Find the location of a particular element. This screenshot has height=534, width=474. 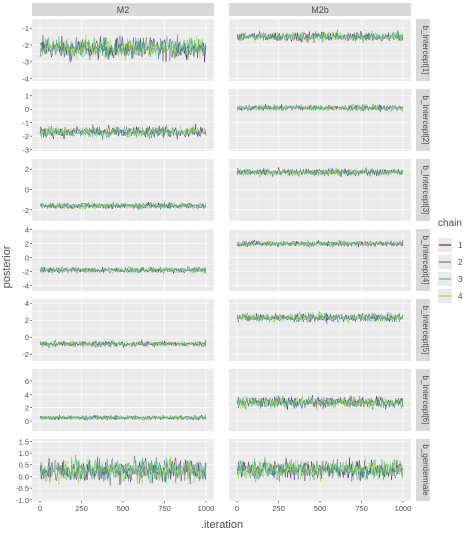

legend-title: chain is located at coordinates (450, 223).